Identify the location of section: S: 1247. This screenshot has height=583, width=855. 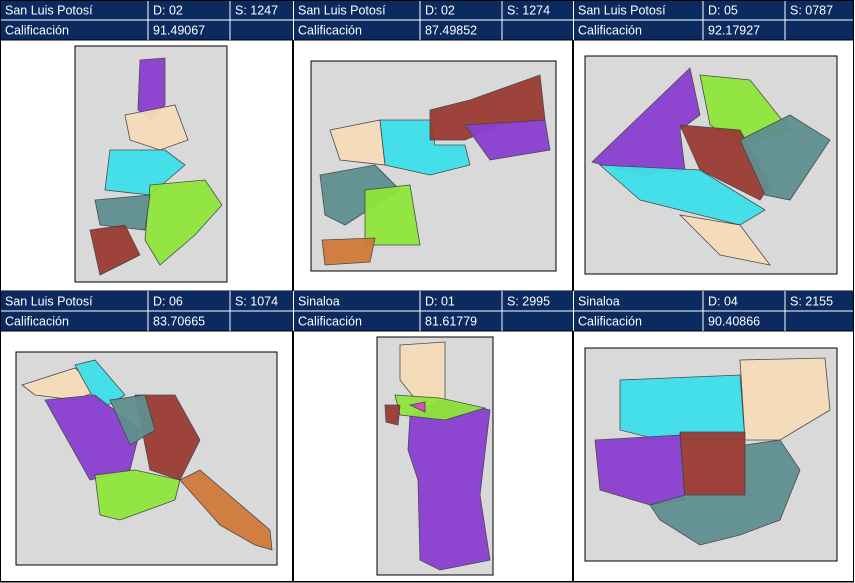
(256, 10).